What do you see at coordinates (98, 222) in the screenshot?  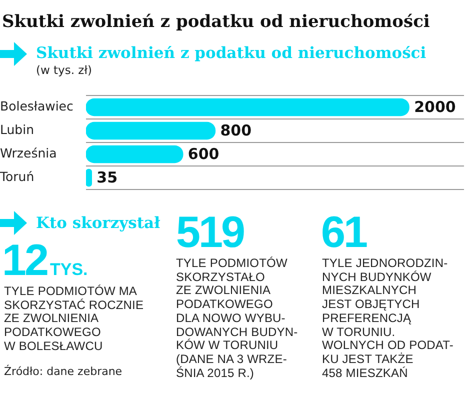 I see `text: Kto skorzystał` at bounding box center [98, 222].